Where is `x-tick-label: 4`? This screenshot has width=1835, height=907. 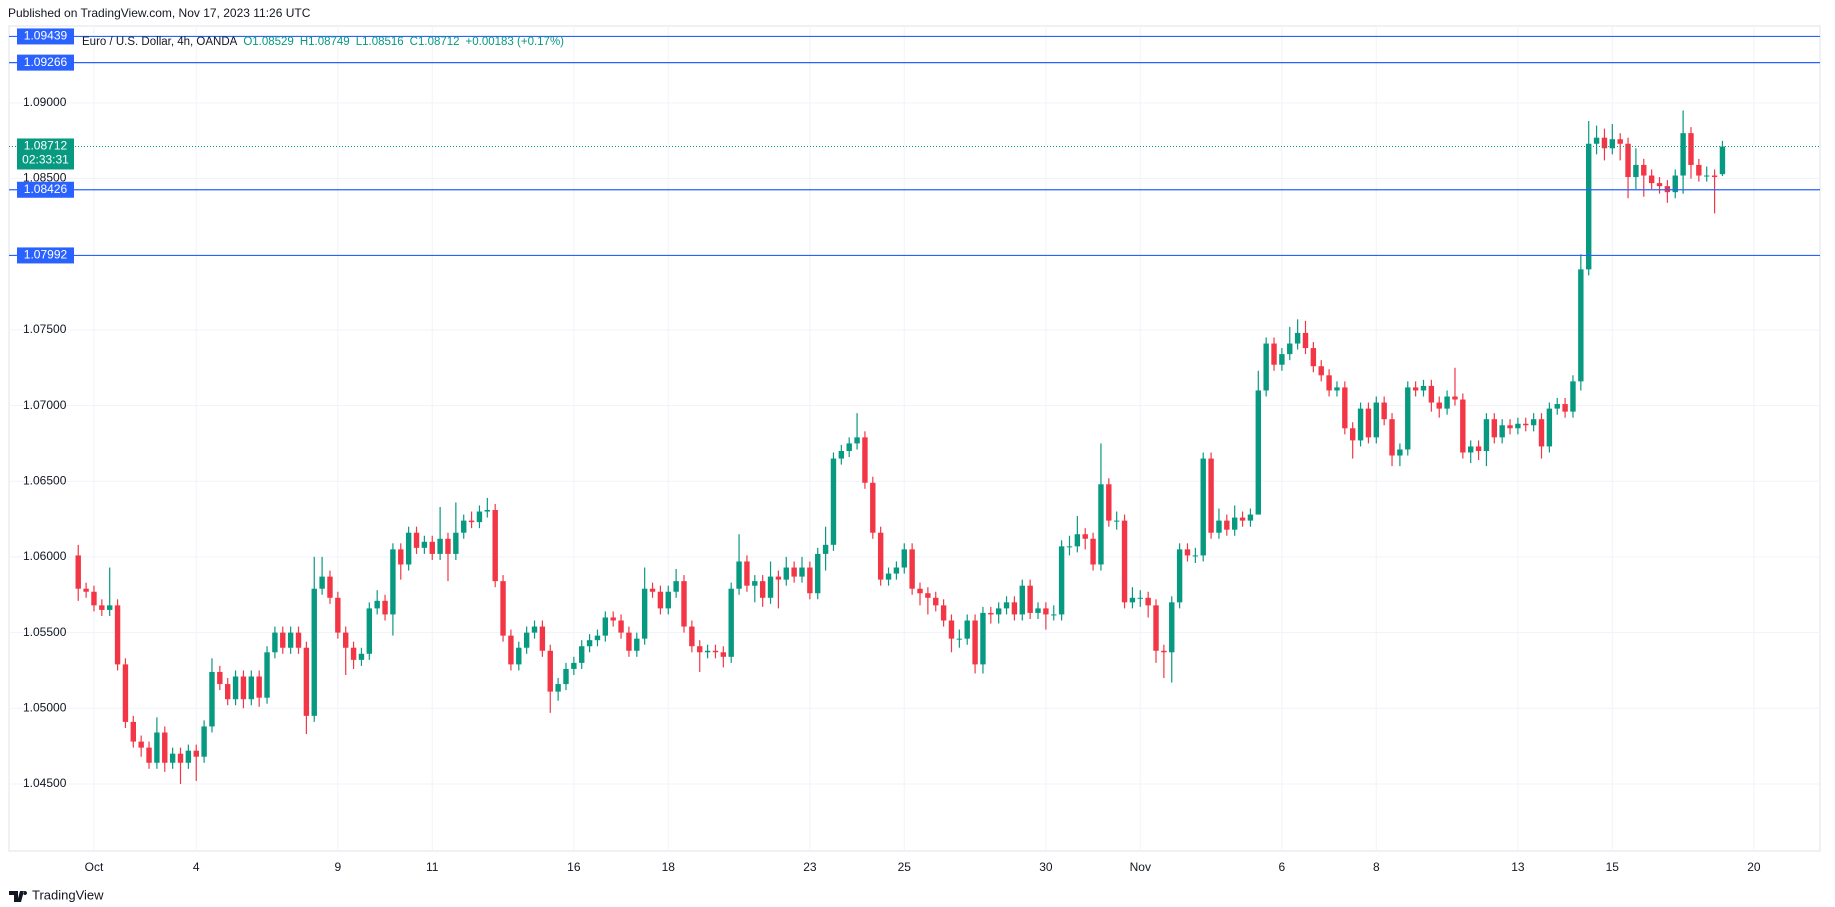 x-tick-label: 4 is located at coordinates (196, 867).